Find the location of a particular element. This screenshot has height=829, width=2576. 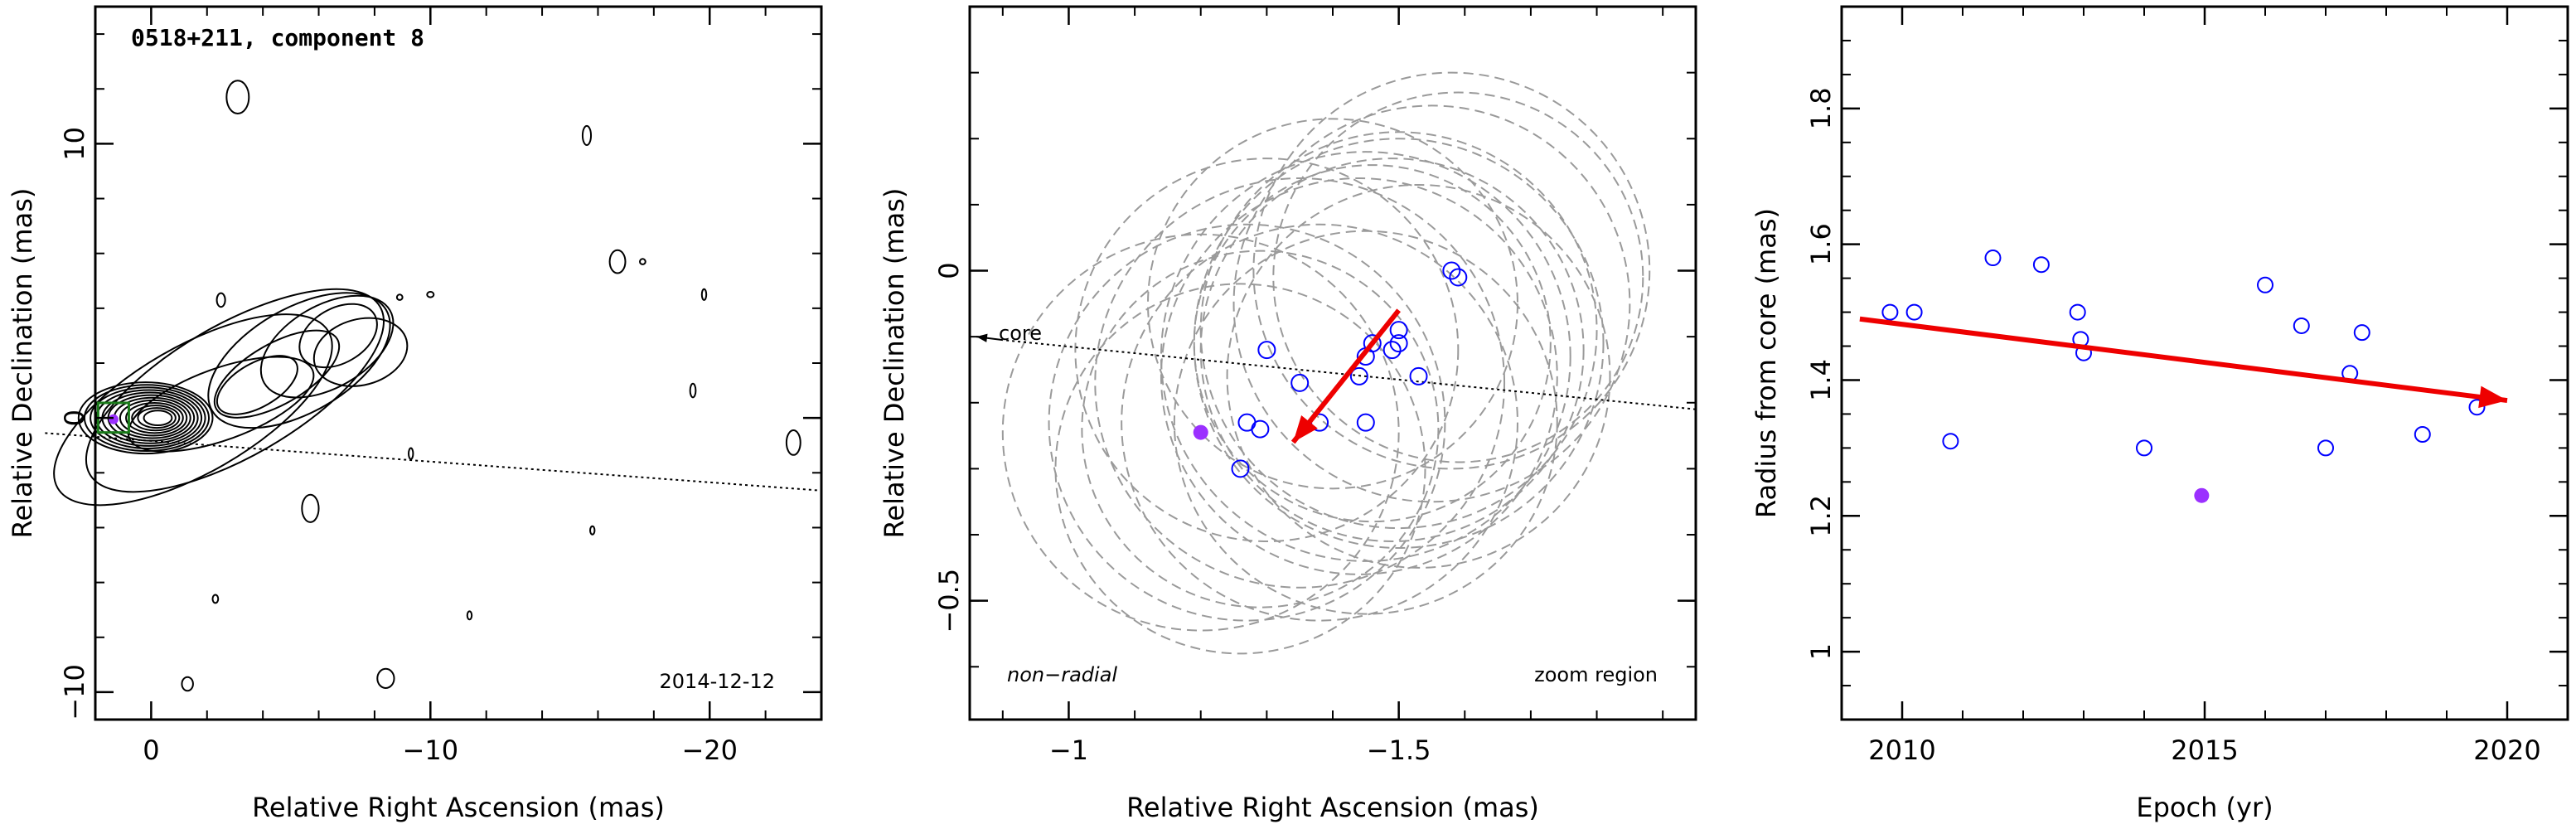

y-tick-label: −10 is located at coordinates (74, 692).